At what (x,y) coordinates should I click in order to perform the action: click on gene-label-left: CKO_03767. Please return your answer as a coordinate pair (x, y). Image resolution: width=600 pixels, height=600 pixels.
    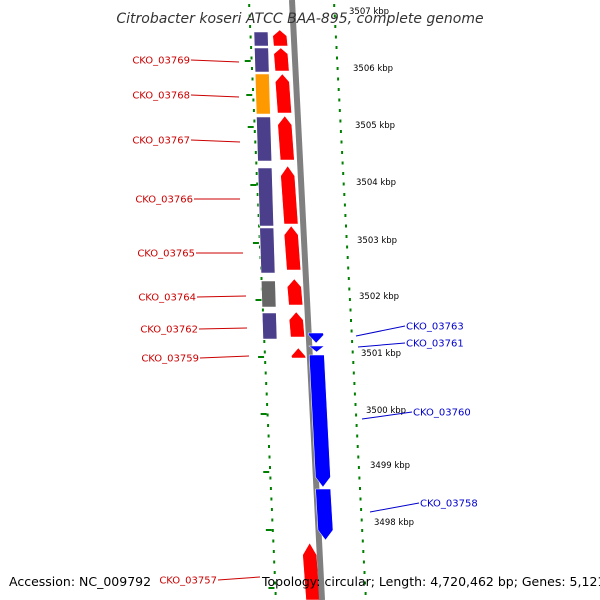
    Looking at the image, I should click on (161, 141).